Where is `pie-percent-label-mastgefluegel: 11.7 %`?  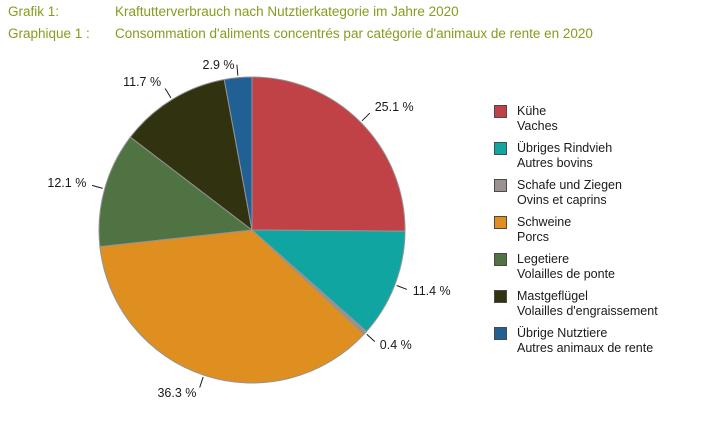 pie-percent-label-mastgefluegel: 11.7 % is located at coordinates (142, 81).